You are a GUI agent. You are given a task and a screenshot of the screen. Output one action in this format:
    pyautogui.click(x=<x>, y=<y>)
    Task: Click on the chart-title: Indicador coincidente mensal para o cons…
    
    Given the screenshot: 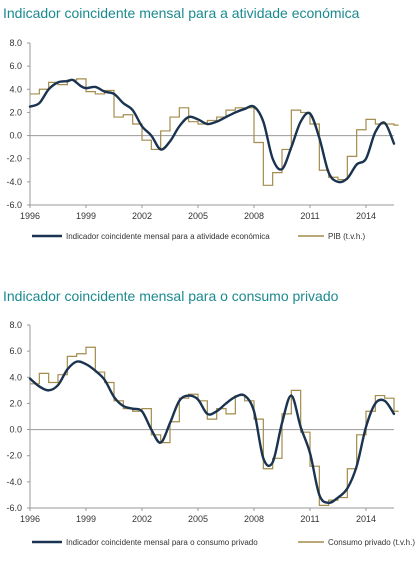 What is the action you would take?
    pyautogui.click(x=171, y=296)
    